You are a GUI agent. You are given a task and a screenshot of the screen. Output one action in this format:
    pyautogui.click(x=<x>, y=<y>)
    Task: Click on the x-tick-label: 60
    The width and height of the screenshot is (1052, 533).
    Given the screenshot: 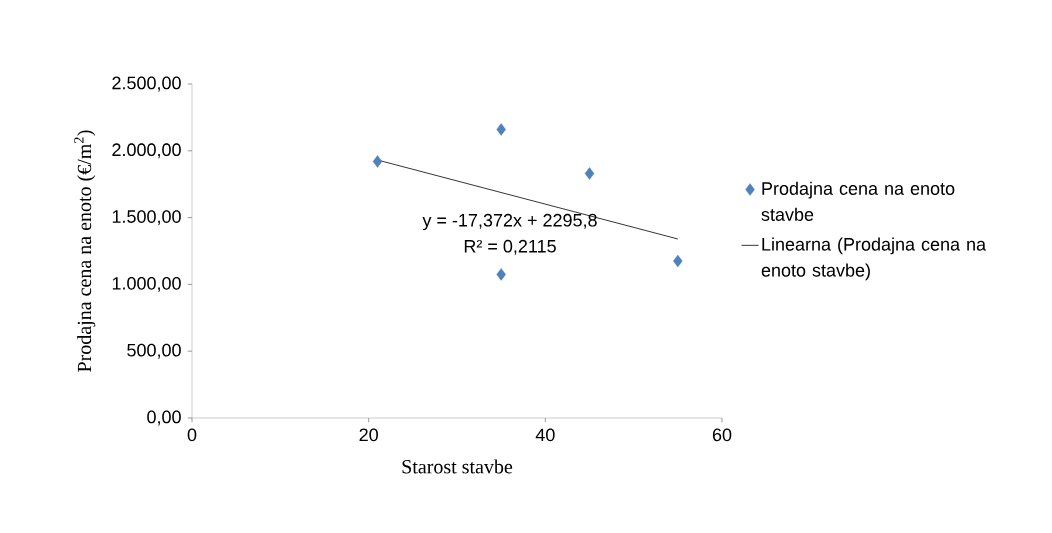 What is the action you would take?
    pyautogui.click(x=722, y=435)
    